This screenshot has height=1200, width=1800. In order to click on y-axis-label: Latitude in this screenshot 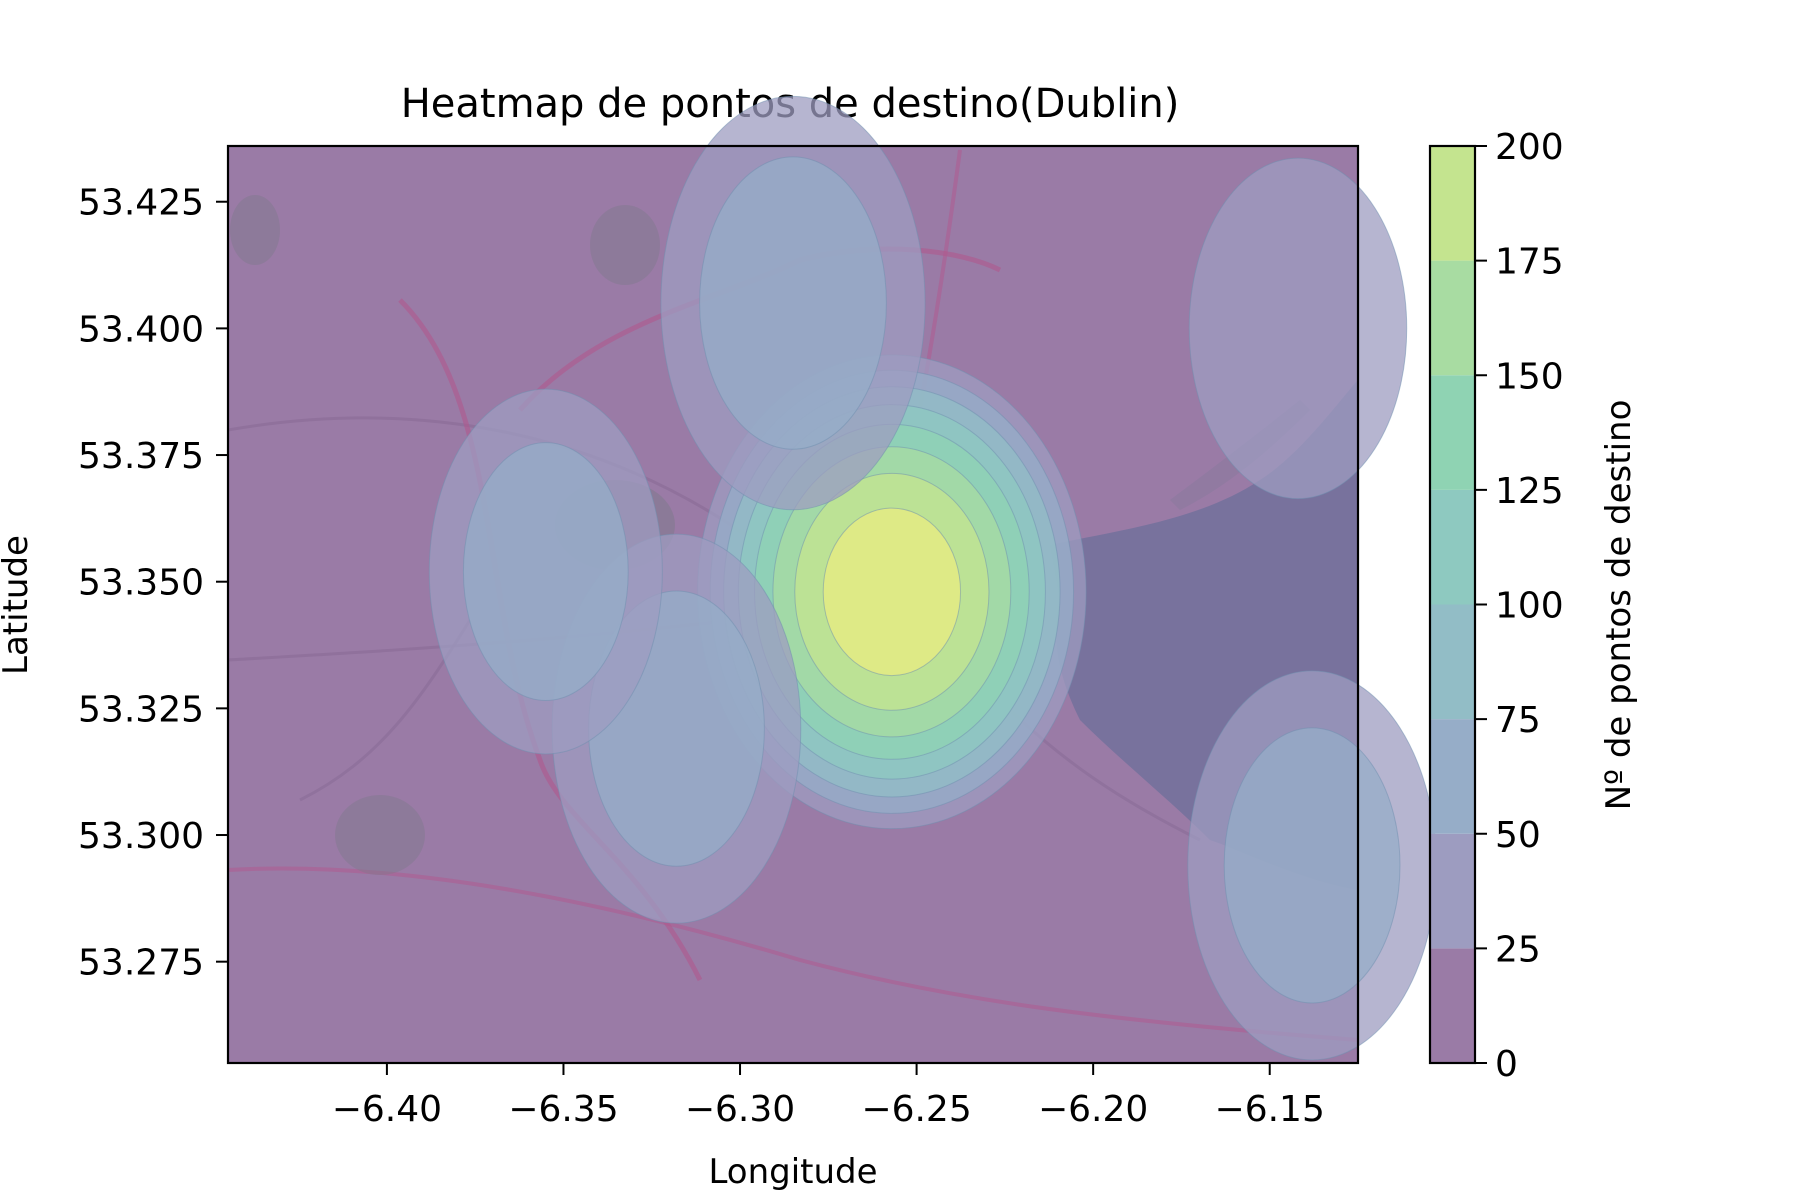, I will do `click(18, 605)`.